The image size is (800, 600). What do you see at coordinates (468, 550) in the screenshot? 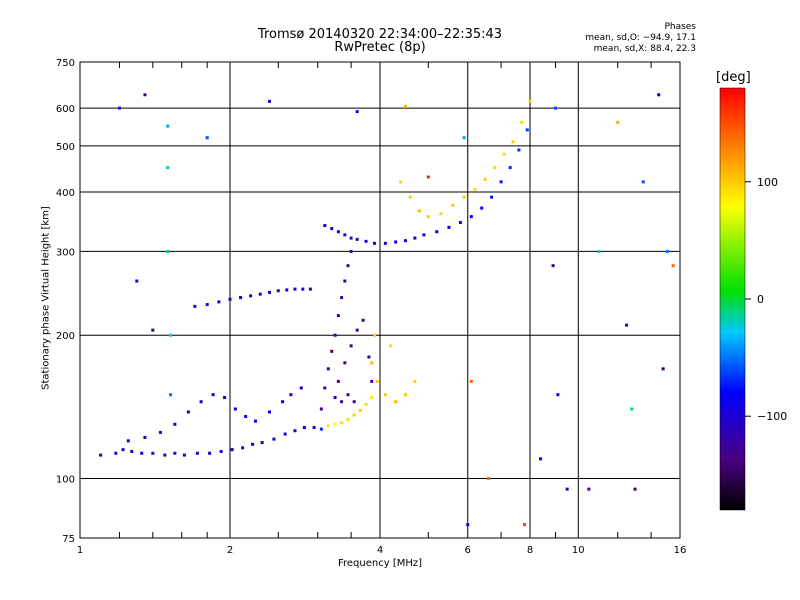
I see `x-tick-label: 6` at bounding box center [468, 550].